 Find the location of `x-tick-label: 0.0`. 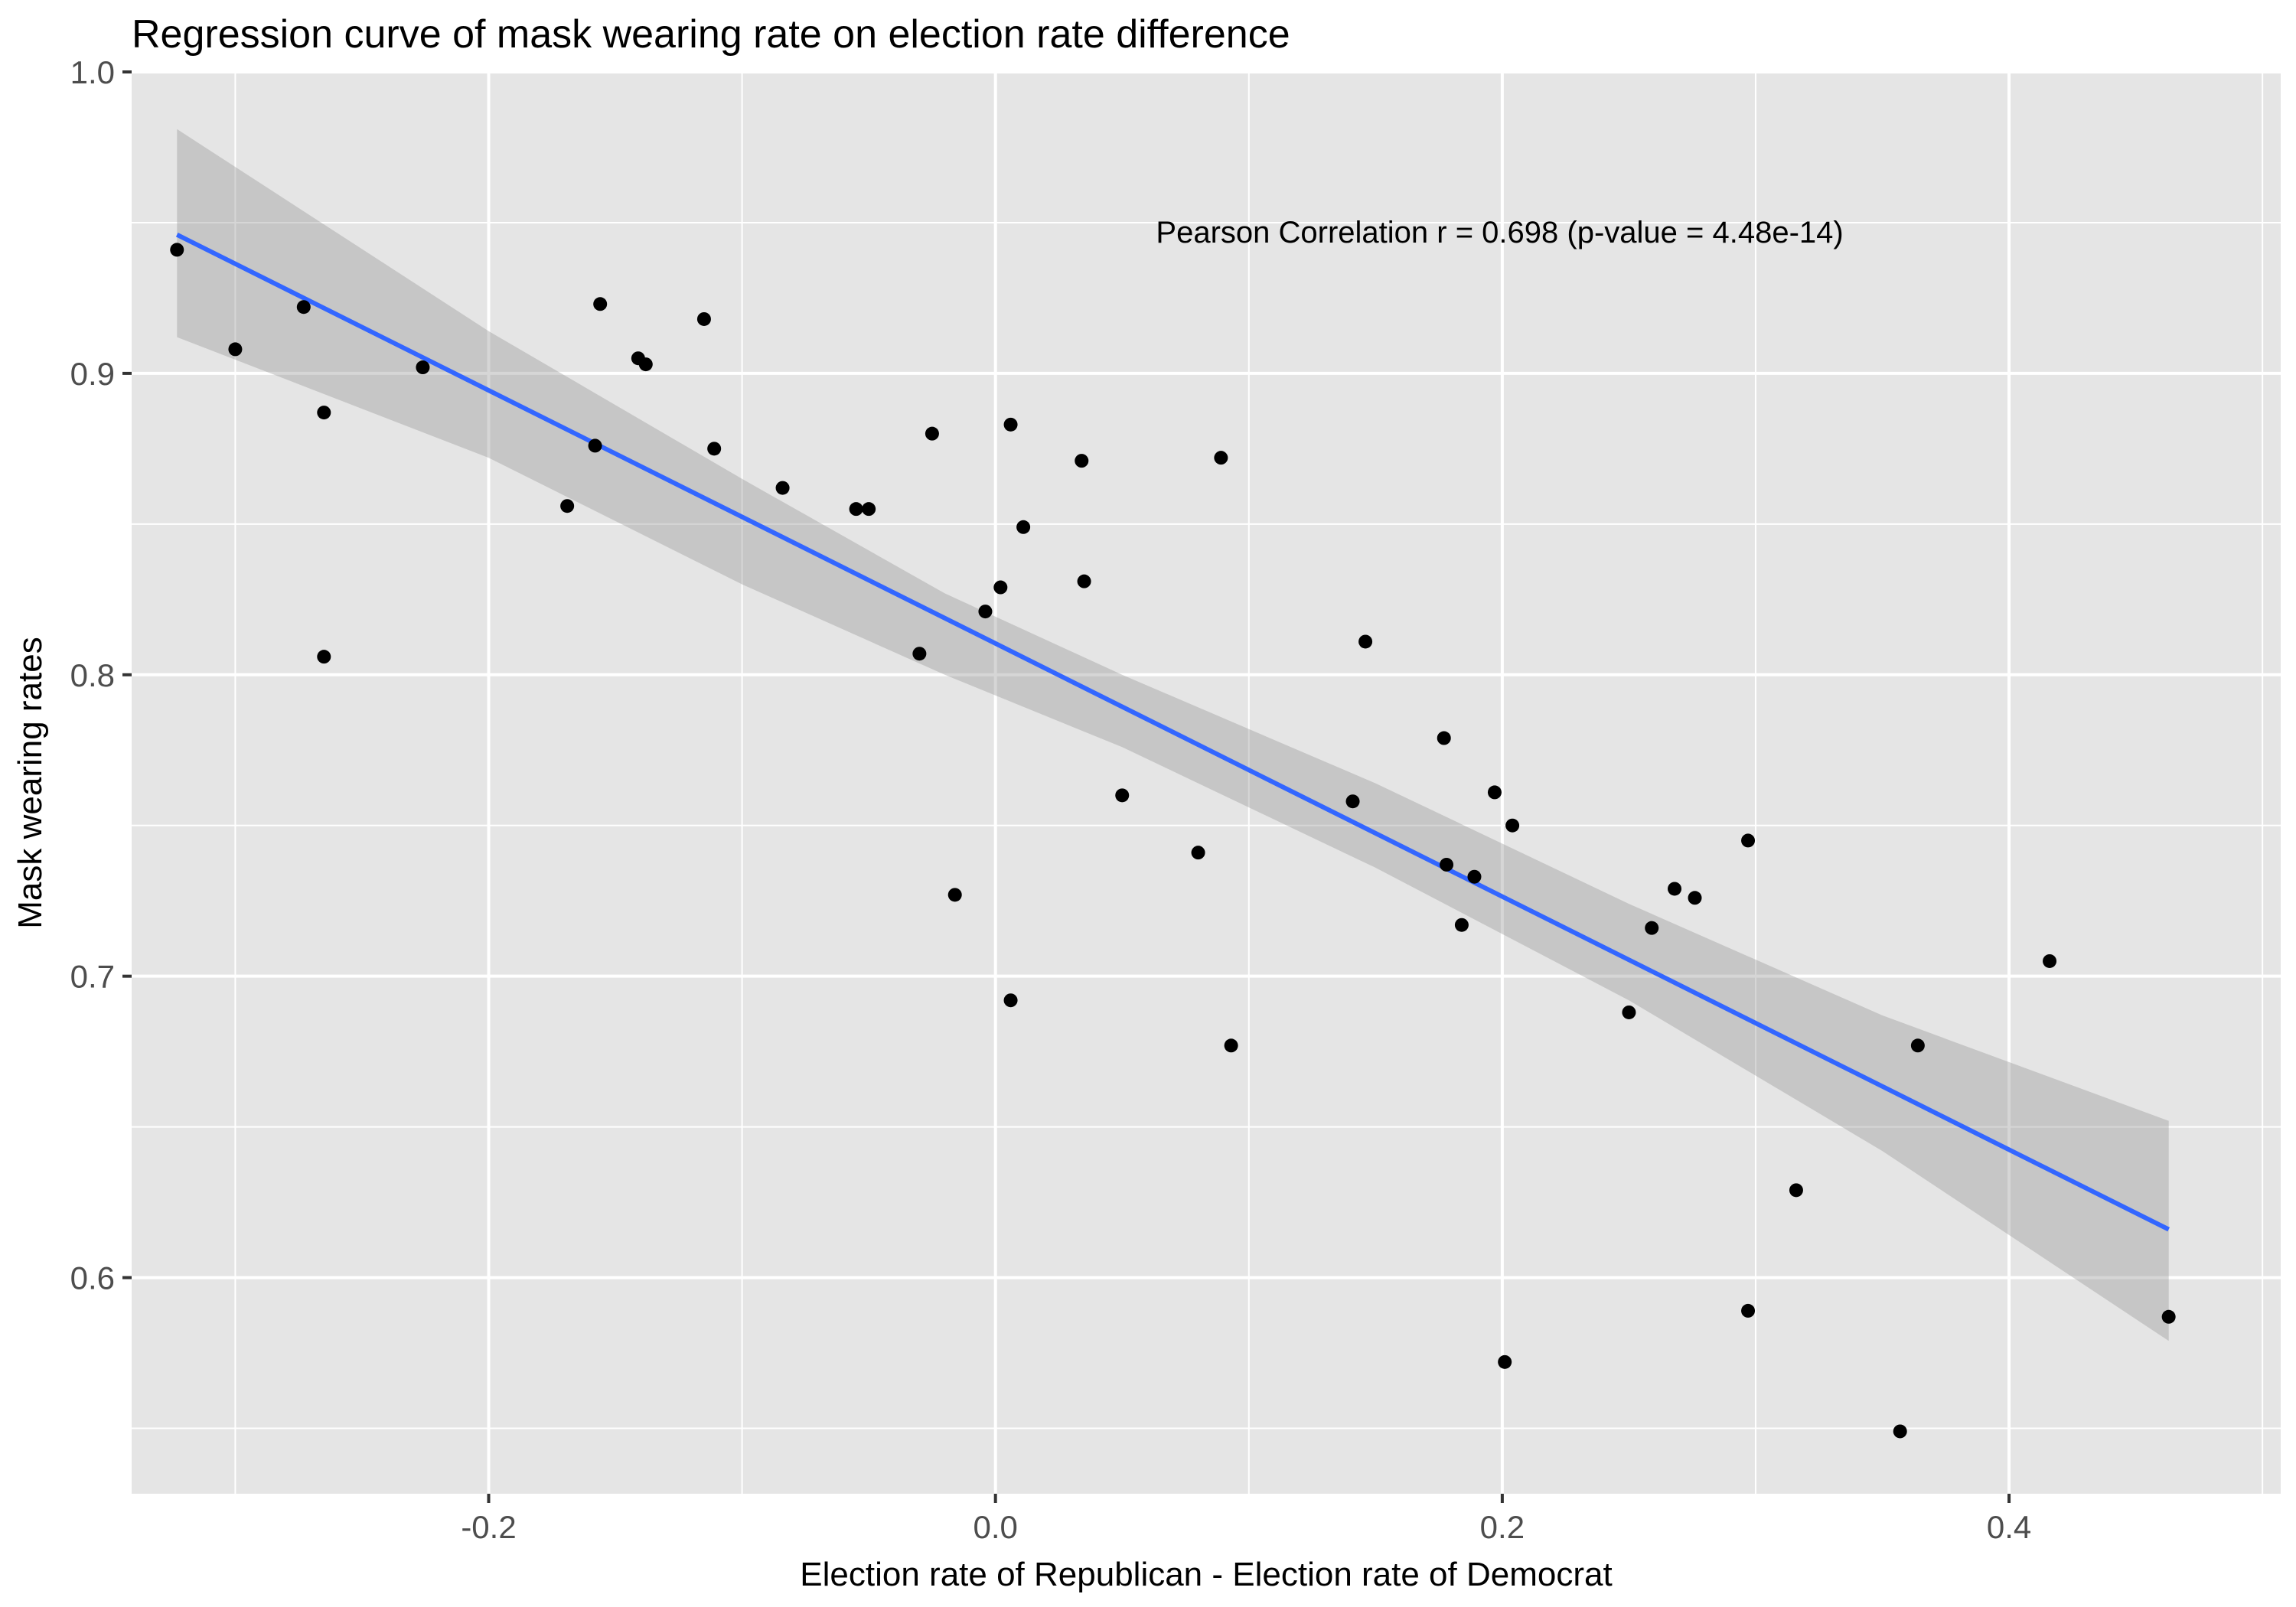

x-tick-label: 0.0 is located at coordinates (996, 1527).